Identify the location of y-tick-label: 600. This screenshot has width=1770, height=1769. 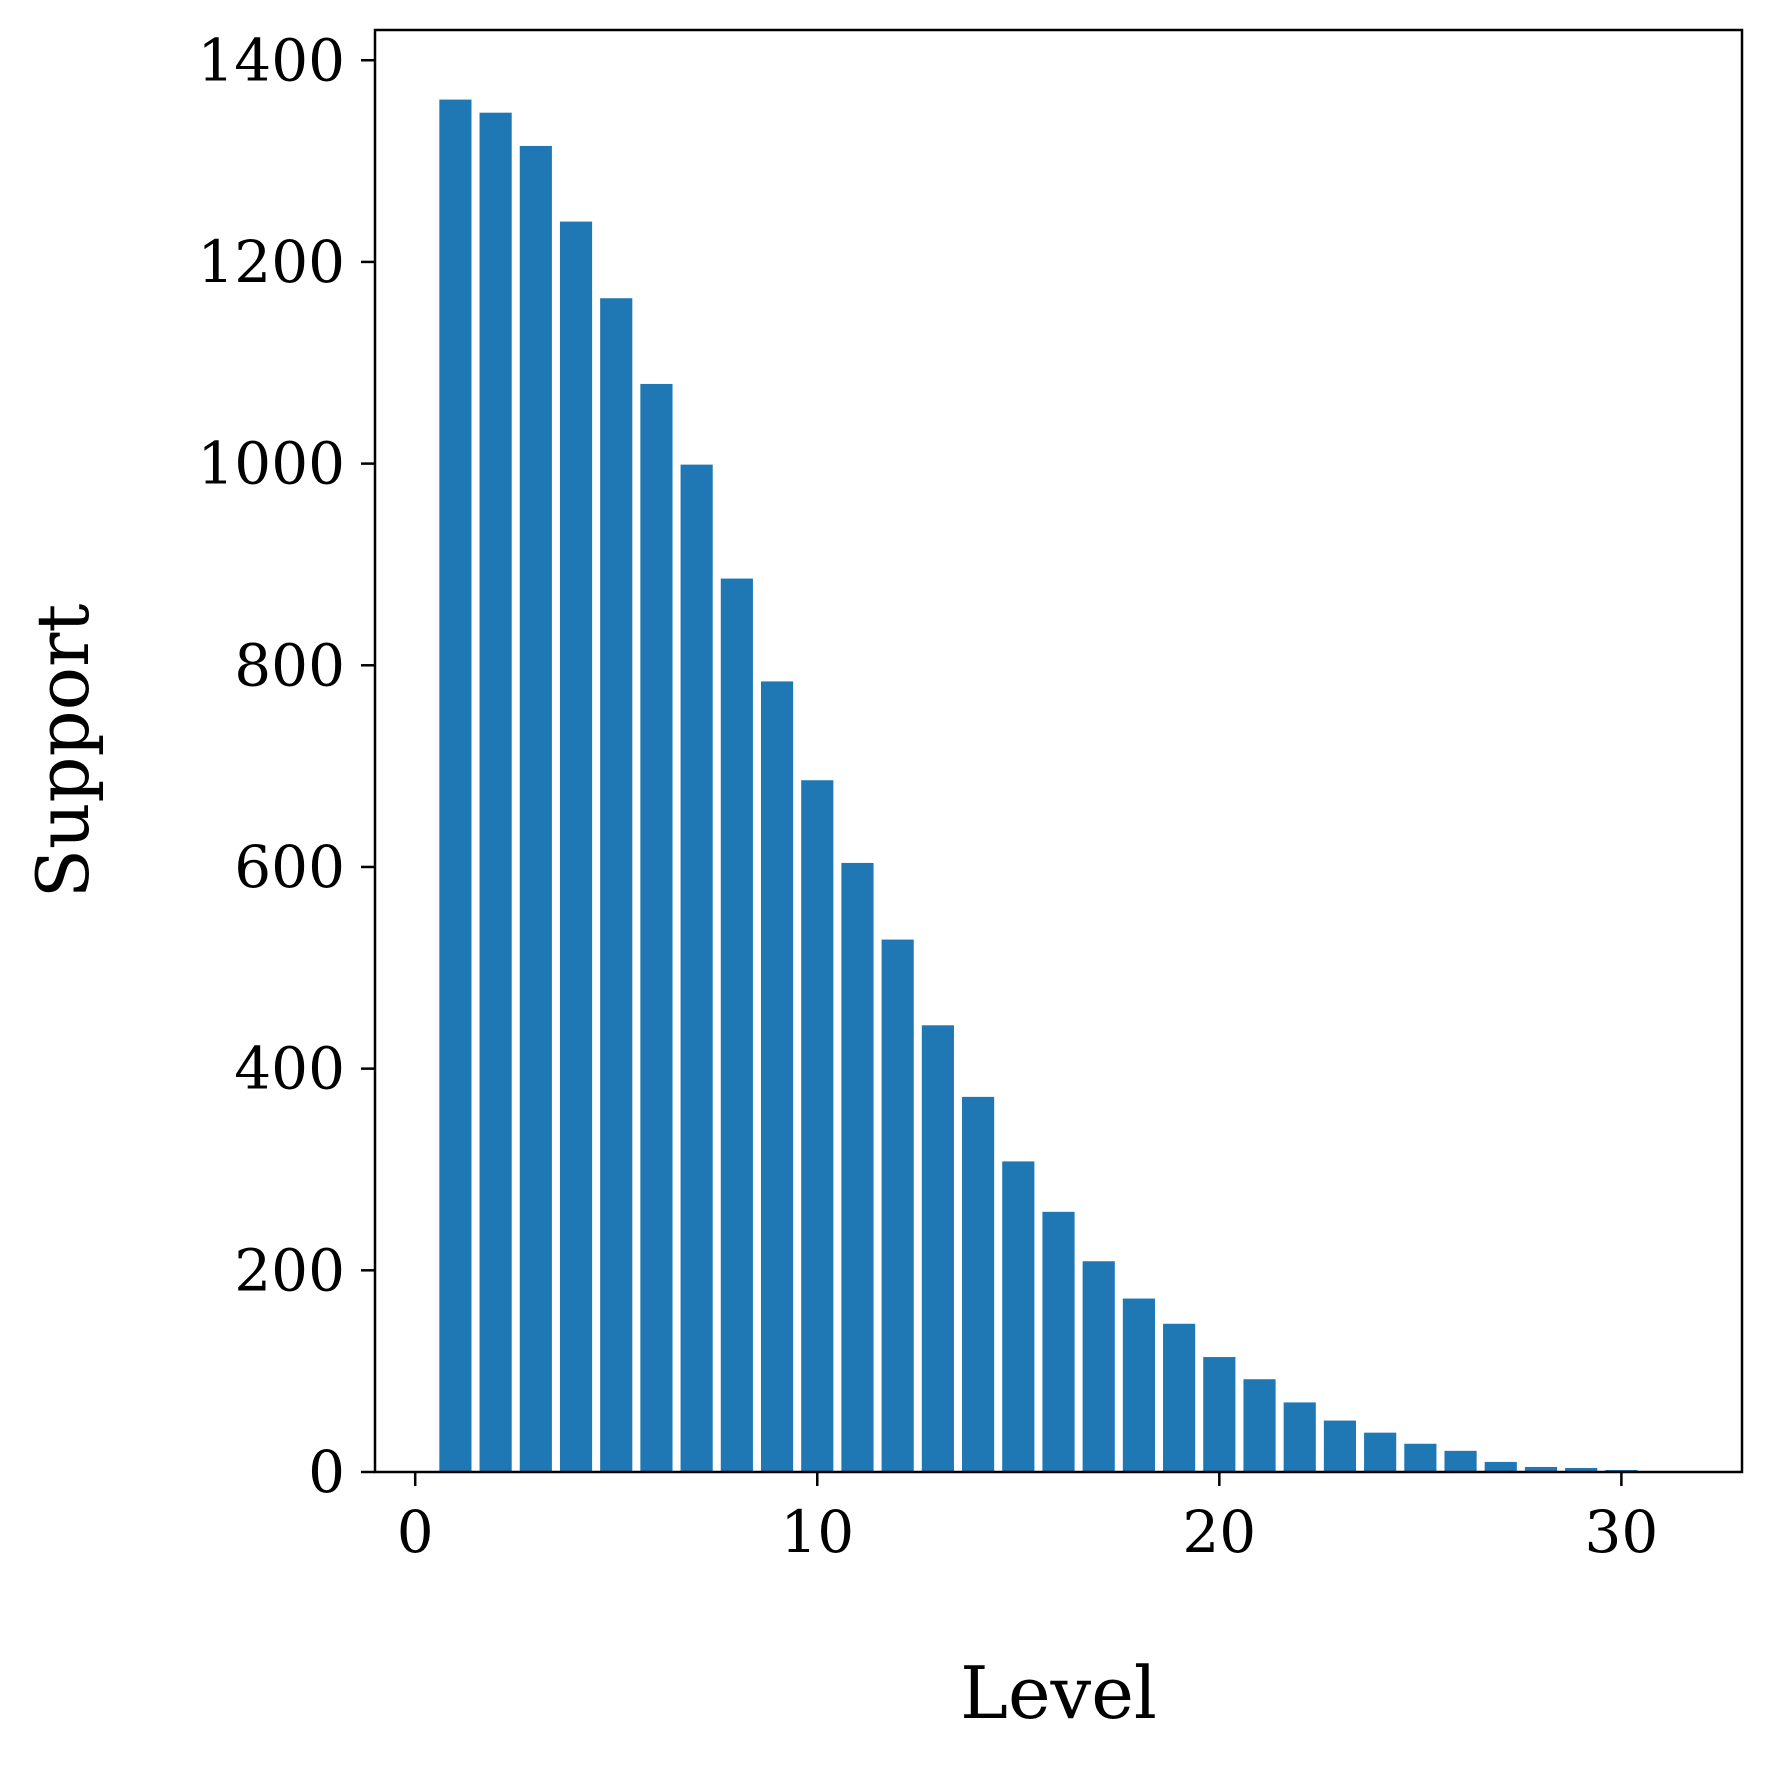
(289, 867).